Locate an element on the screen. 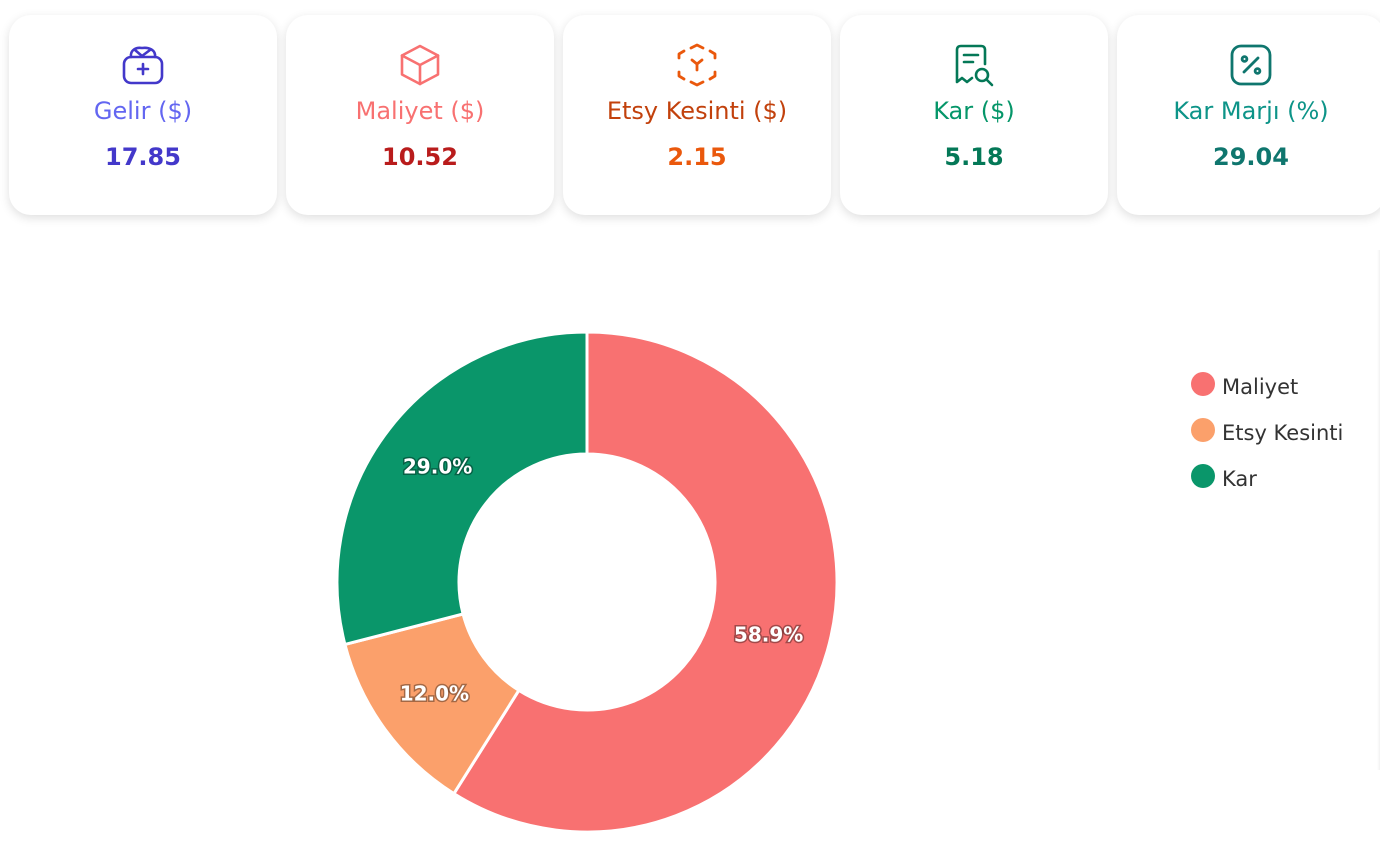  chart-legend: Maliyet Etsy Kesinti Kar is located at coordinates (1267, 431).